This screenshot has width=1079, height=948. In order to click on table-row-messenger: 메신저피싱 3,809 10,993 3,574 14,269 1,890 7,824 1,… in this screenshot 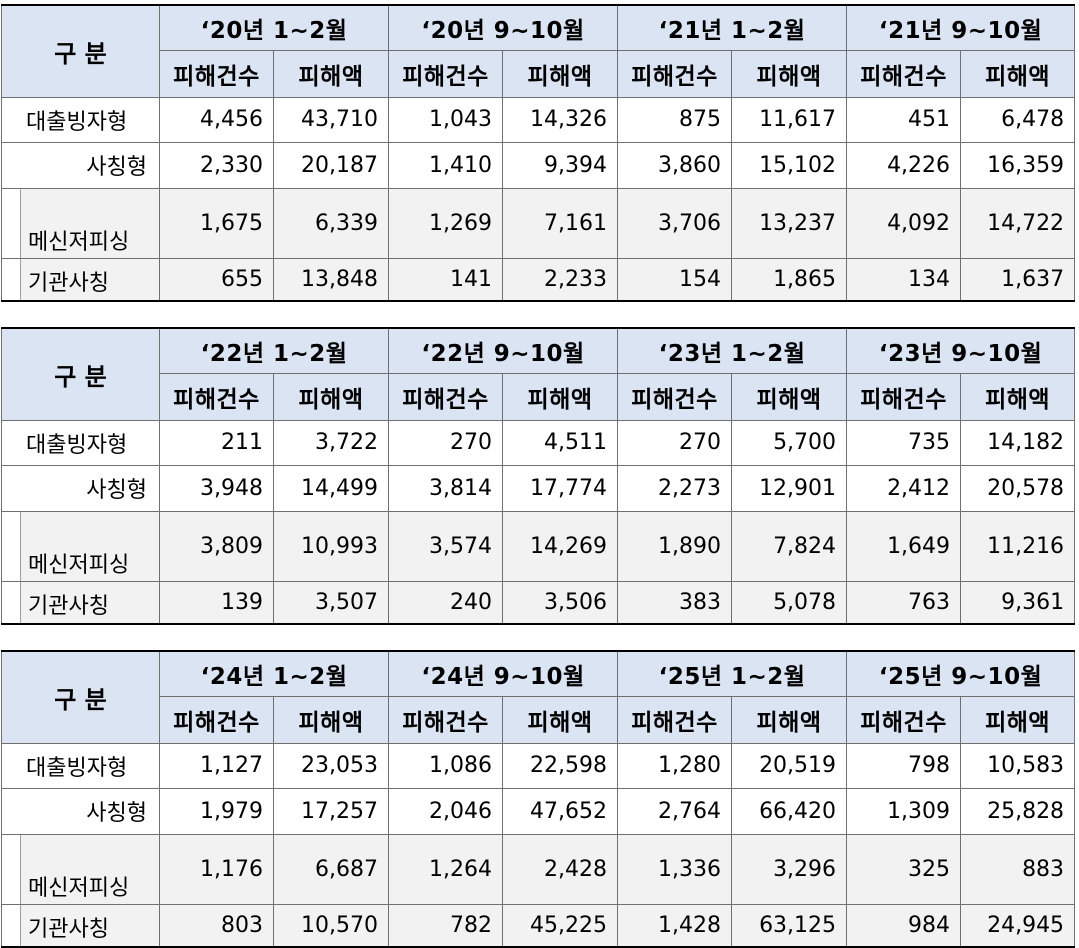, I will do `click(538, 546)`.